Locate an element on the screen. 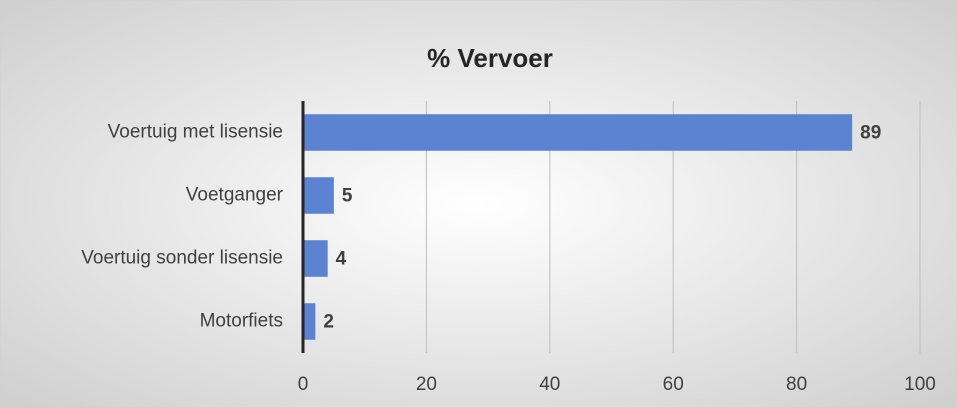 This screenshot has height=408, width=957. y-tick-label: Motorfiets is located at coordinates (241, 321).